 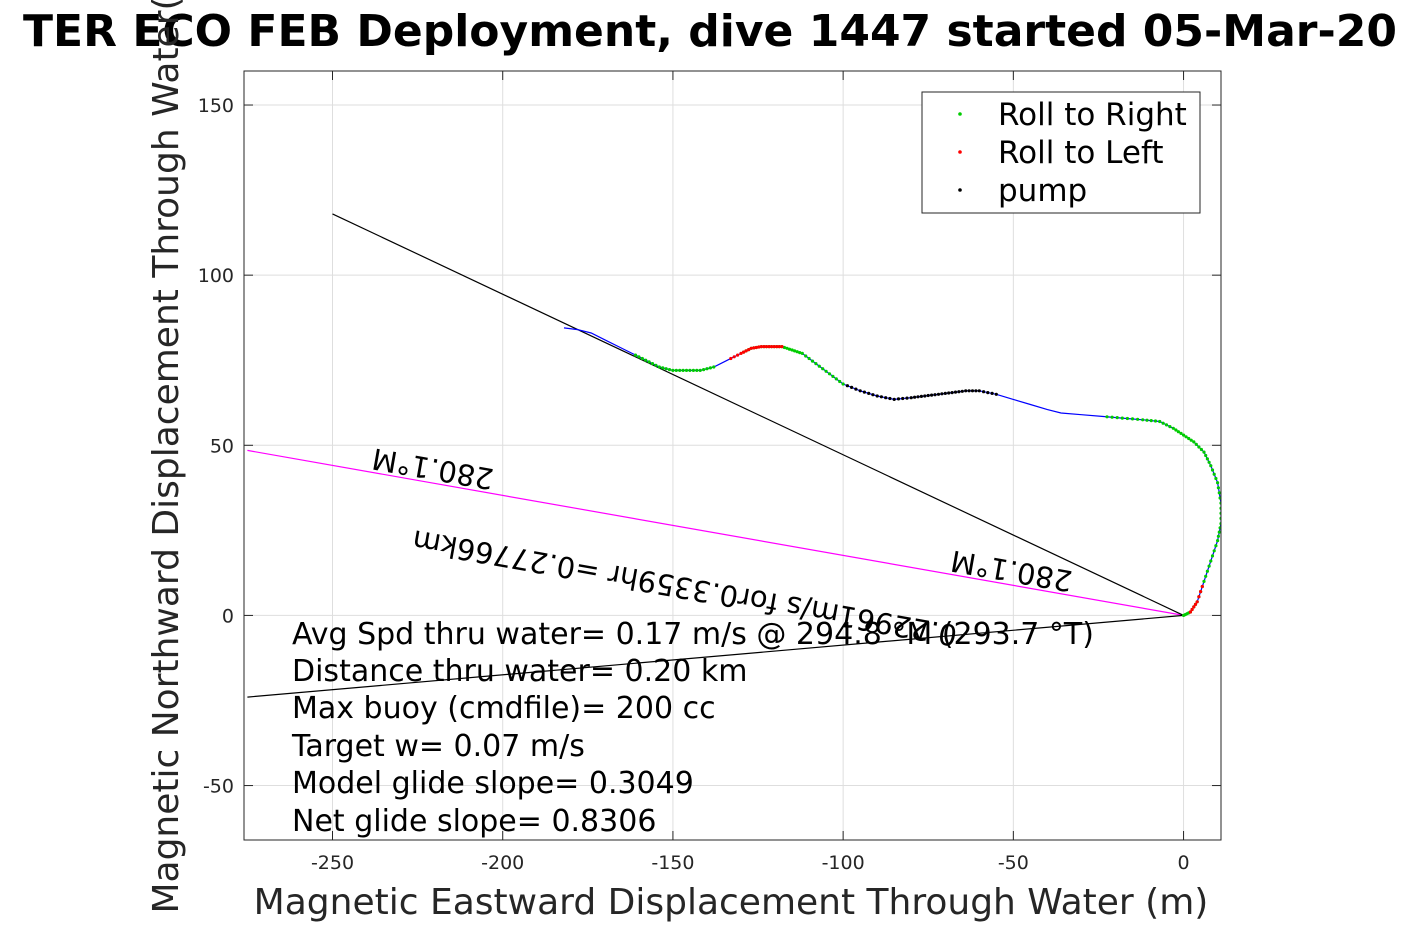 What do you see at coordinates (1081, 153) in the screenshot?
I see `legend-label-roll-left: Roll to Left` at bounding box center [1081, 153].